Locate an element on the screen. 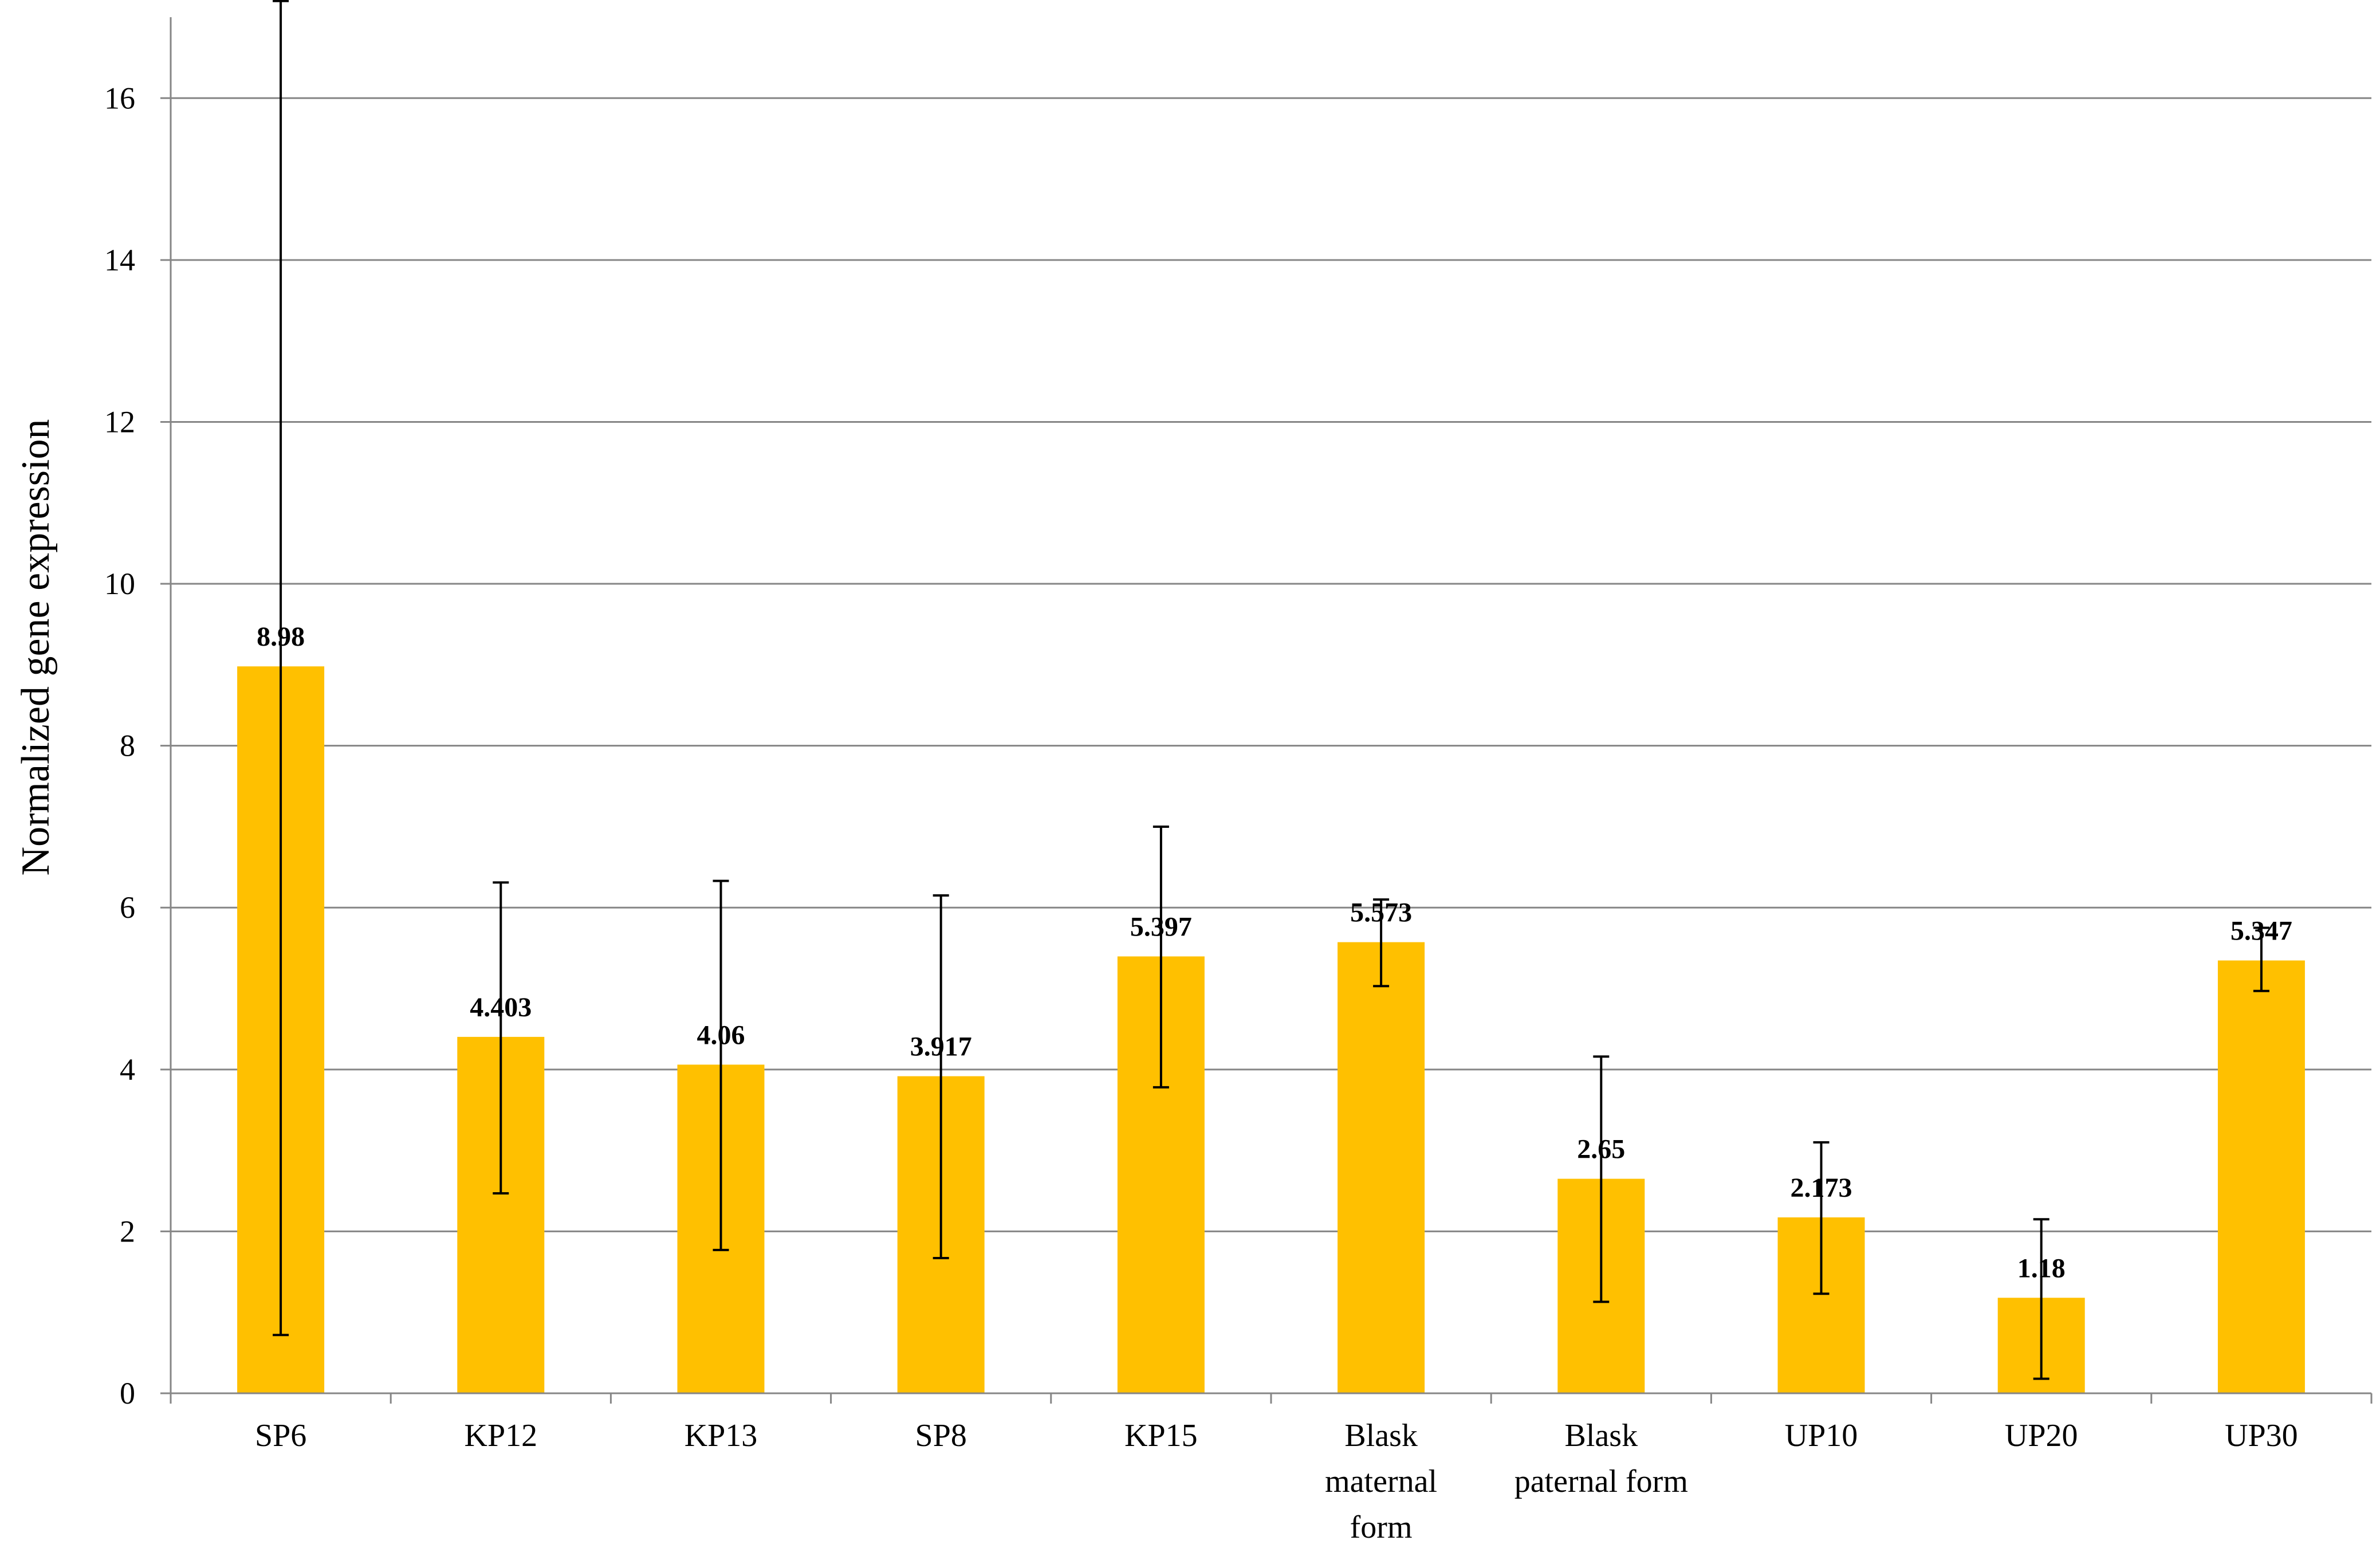  data-label: 5.573 is located at coordinates (1381, 913).